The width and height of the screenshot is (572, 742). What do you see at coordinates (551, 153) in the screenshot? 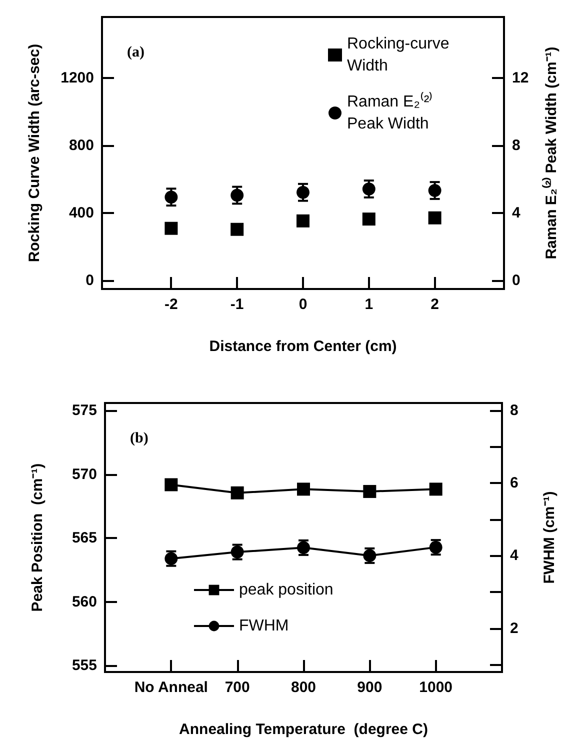
I see `y2-axis-title: Raman E₂⁽²⁾ Peak Width (cm⁻¹)` at bounding box center [551, 153].